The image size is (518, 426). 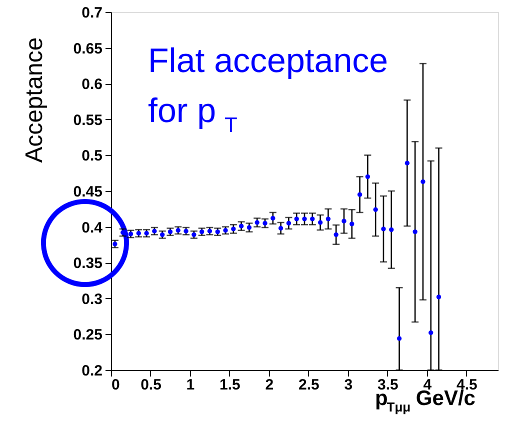 What do you see at coordinates (34, 100) in the screenshot?
I see `y-axis-title: Acceptance` at bounding box center [34, 100].